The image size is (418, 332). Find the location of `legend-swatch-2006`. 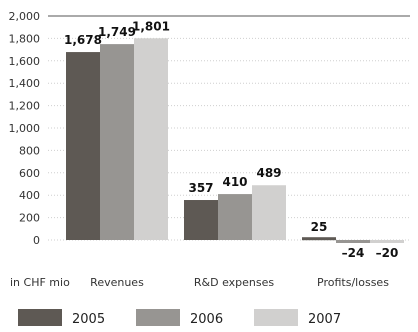

legend-swatch-2006 is located at coordinates (158, 317).